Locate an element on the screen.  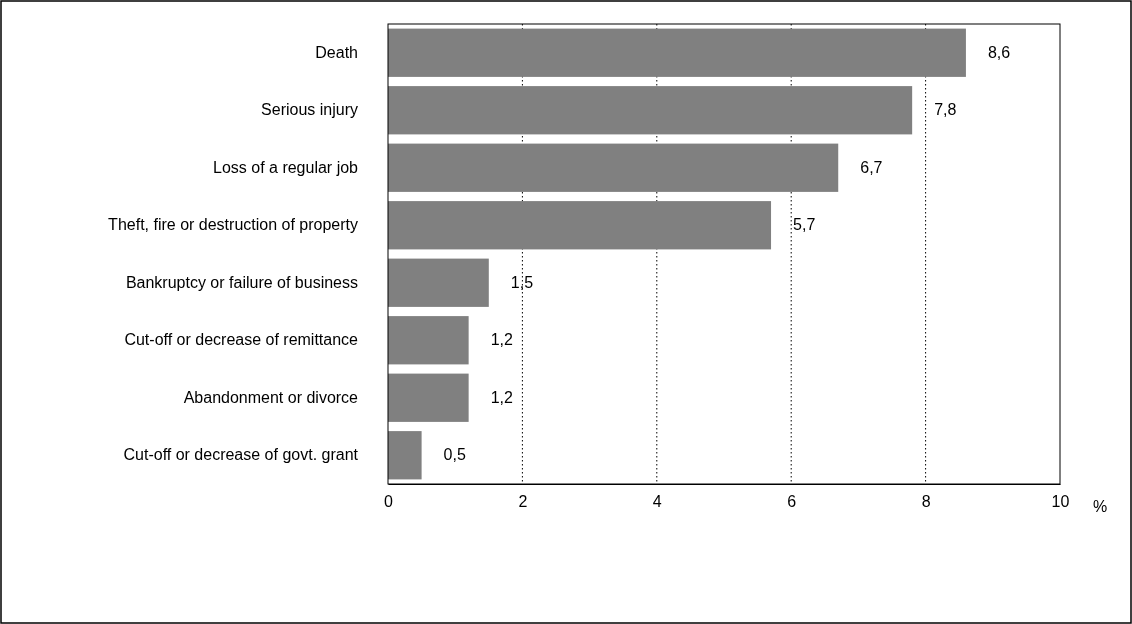
data-label: 1,5 is located at coordinates (522, 282).